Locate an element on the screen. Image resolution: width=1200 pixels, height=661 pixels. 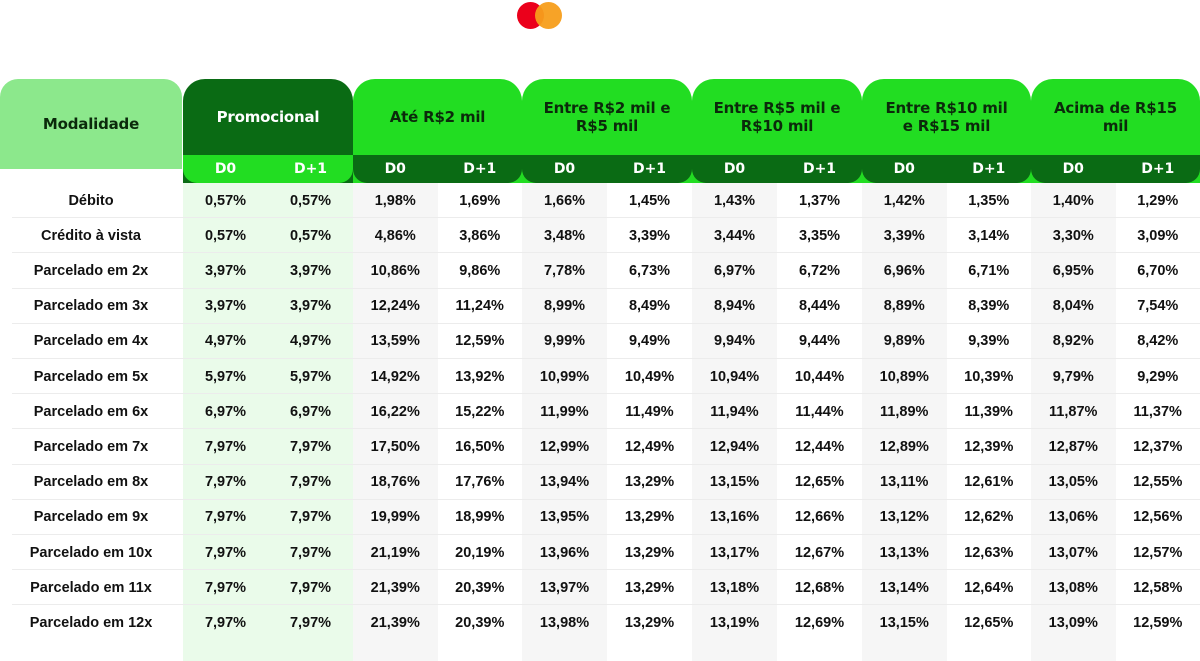
rate-cell: 13,09% is located at coordinates (1073, 622).